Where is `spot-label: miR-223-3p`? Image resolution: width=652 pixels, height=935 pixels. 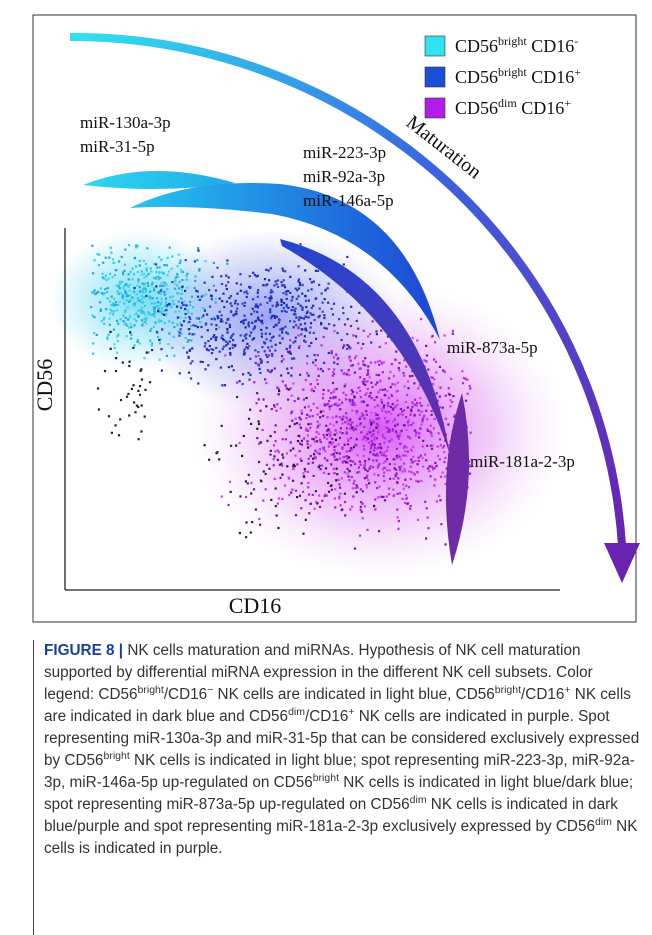
spot-label: miR-223-3p is located at coordinates (344, 152).